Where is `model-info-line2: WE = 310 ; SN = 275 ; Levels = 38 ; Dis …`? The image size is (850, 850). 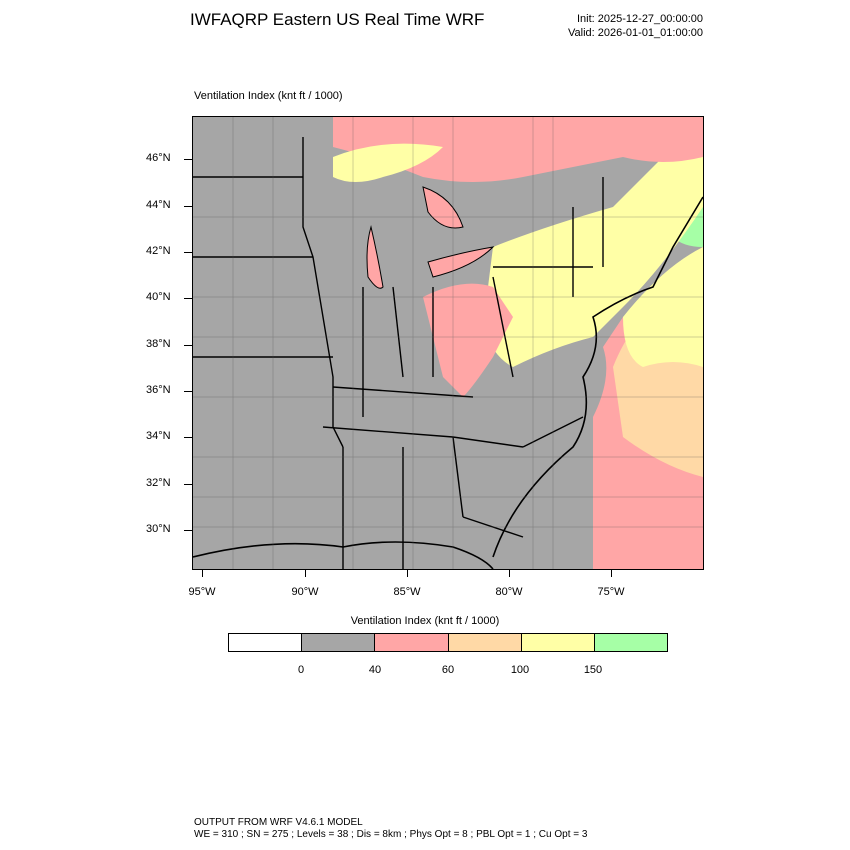 model-info-line2: WE = 310 ; SN = 275 ; Levels = 38 ; Dis … is located at coordinates (391, 834).